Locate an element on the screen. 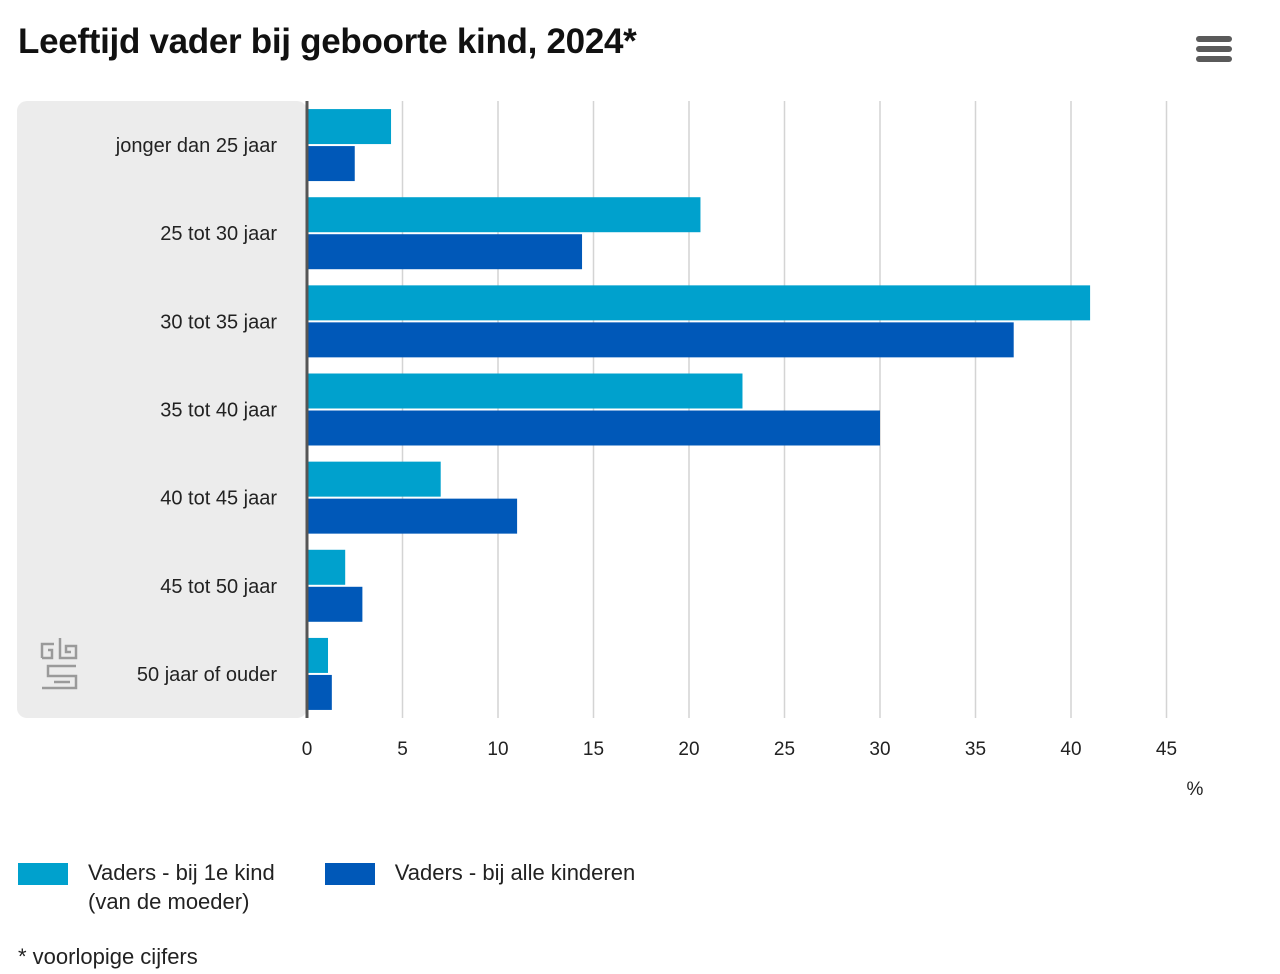 The image size is (1280, 974). x-tick-labels: 0 5 10 15 20 25 30 35 40 45 is located at coordinates (739, 749).